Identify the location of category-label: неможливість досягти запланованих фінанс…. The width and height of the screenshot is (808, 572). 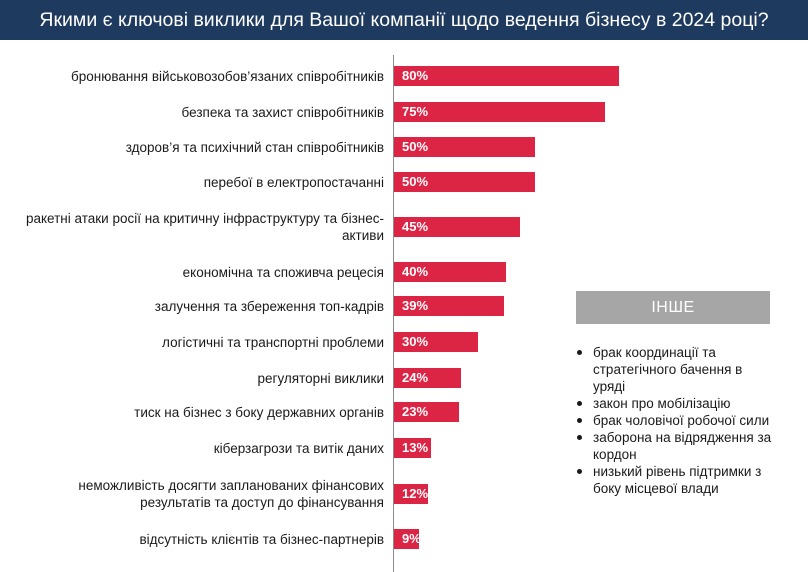
(231, 494).